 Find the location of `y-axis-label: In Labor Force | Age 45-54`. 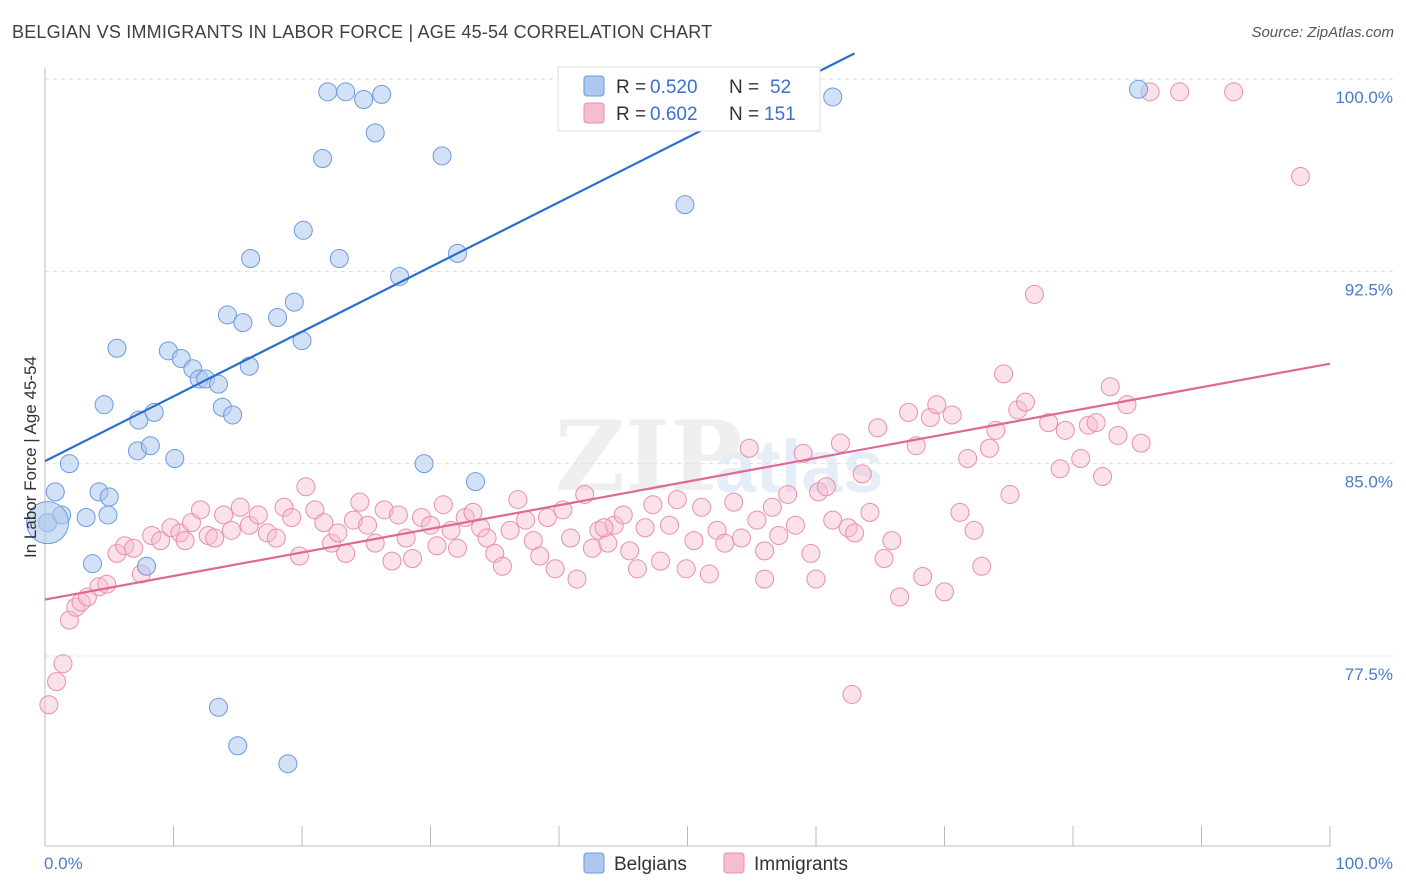

y-axis-label: In Labor Force | Age 45-54 is located at coordinates (30, 457).